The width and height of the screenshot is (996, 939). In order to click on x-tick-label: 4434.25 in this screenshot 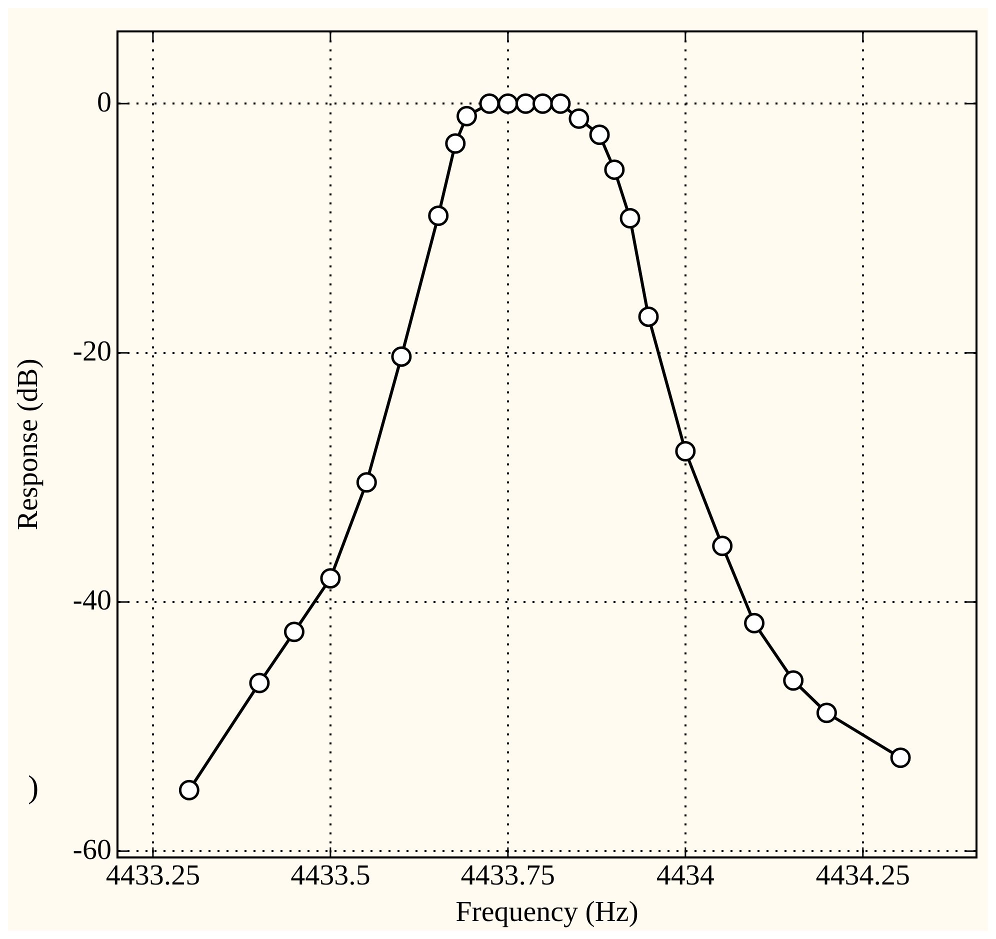, I will do `click(863, 875)`.